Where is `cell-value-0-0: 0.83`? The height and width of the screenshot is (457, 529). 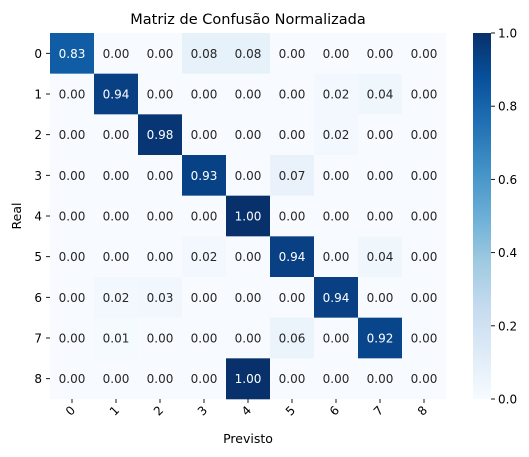
cell-value-0-0: 0.83 is located at coordinates (72, 54).